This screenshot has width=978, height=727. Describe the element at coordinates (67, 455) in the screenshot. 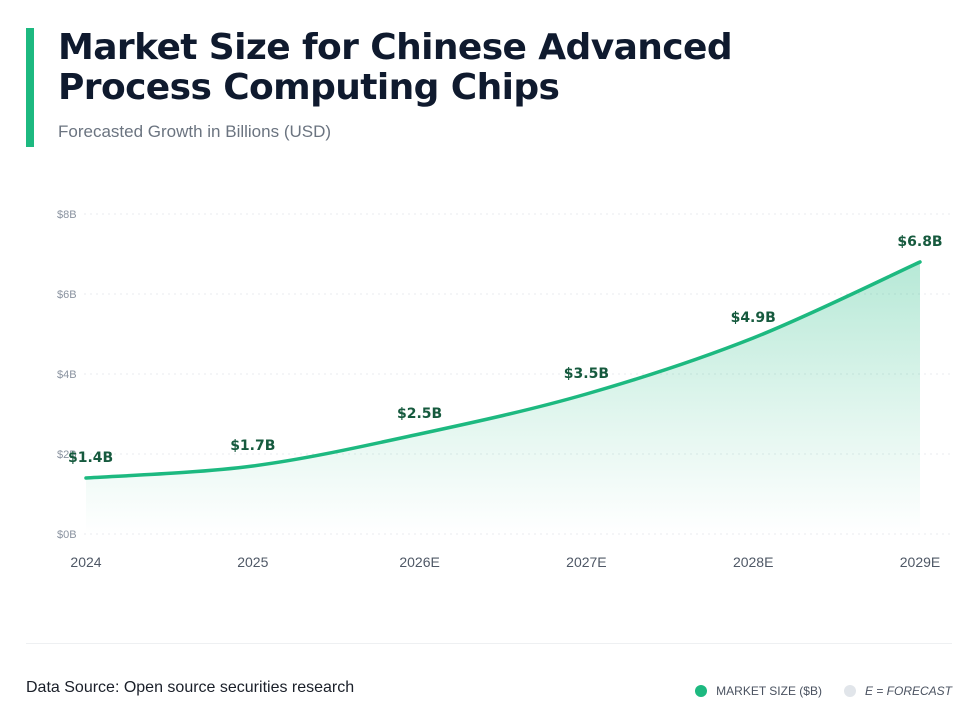

I see `y-tick-label: $2B` at that location.